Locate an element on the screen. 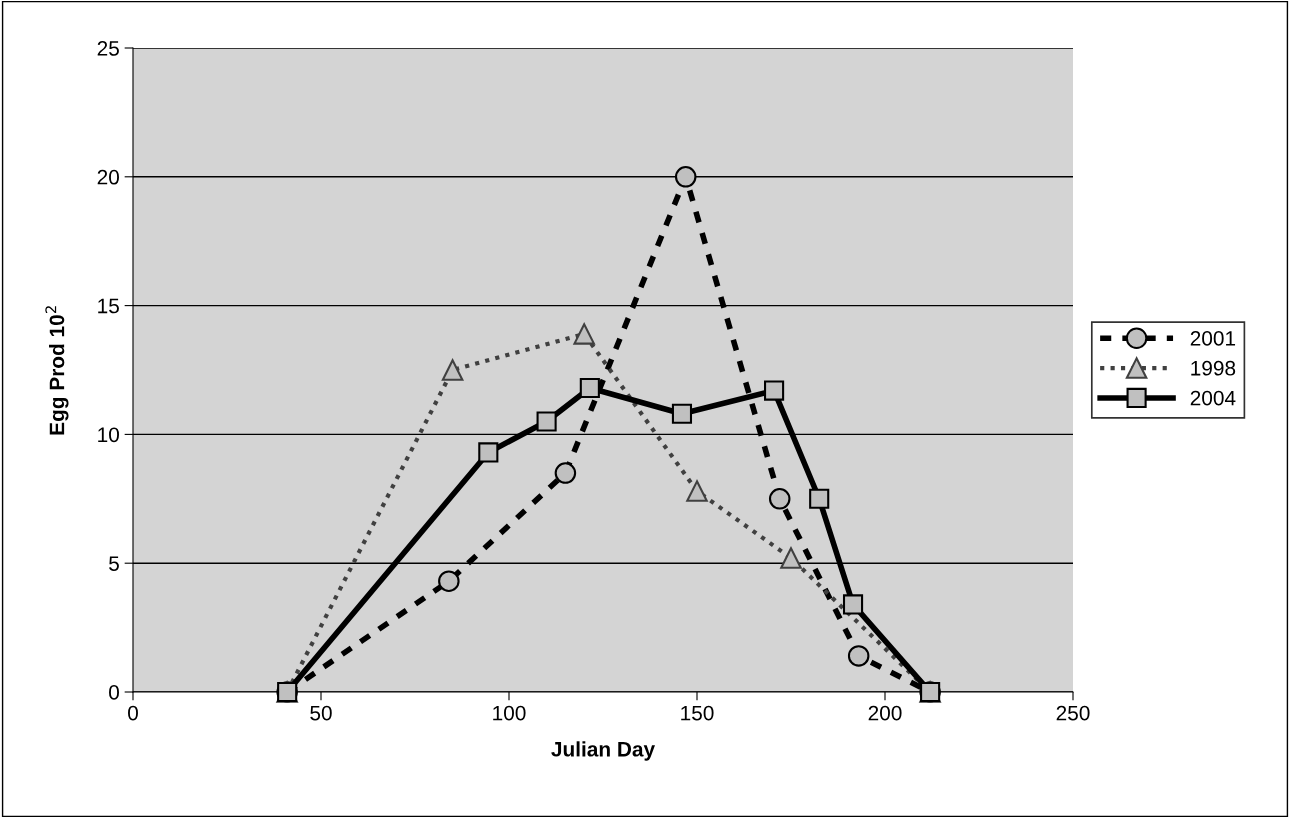 This screenshot has width=1290, height=818. x-axis-title: Julian Day is located at coordinates (603, 751).